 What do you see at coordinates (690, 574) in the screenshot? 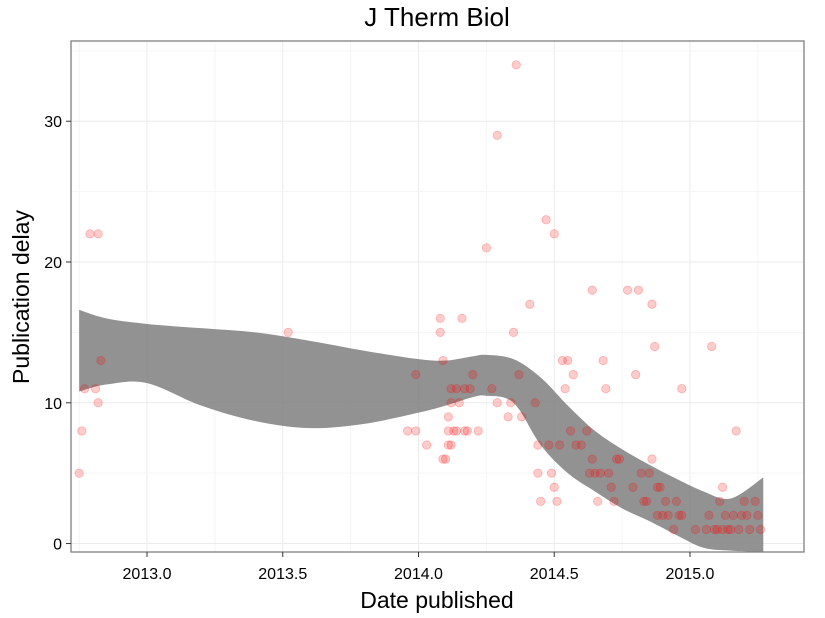
I see `x-tick-label: 2015.0` at bounding box center [690, 574].